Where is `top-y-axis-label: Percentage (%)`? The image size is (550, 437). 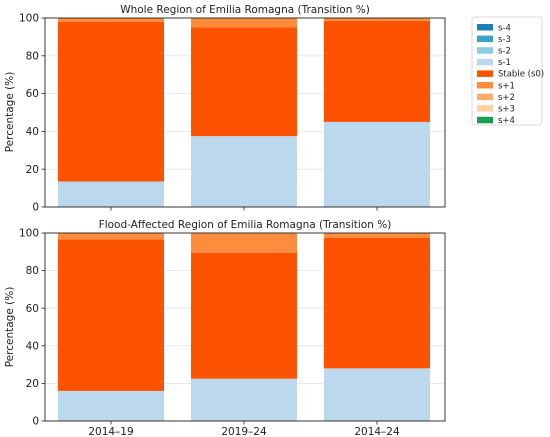
top-y-axis-label: Percentage (%) is located at coordinates (10, 112).